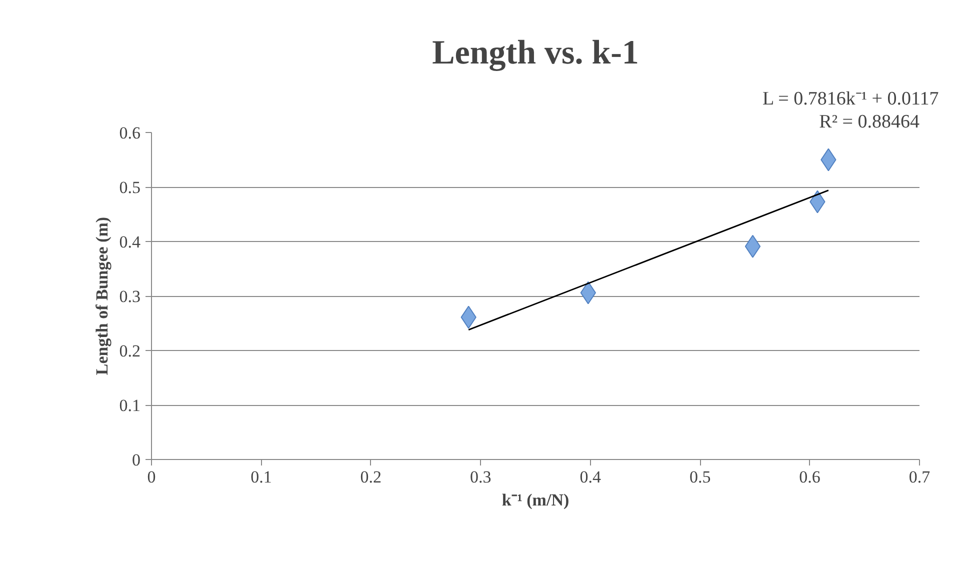 The width and height of the screenshot is (961, 585). What do you see at coordinates (129, 133) in the screenshot?
I see `y-tick-label: 0.6` at bounding box center [129, 133].